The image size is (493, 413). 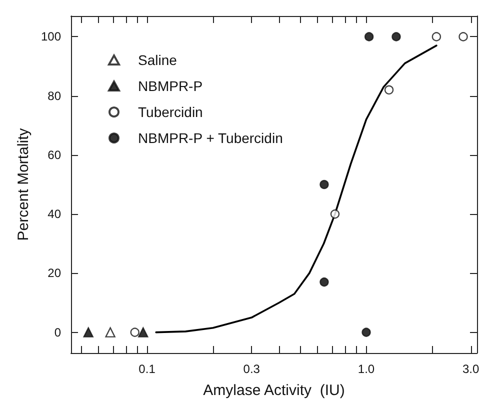 I want to click on x-tick-label: 3.0, so click(x=471, y=369).